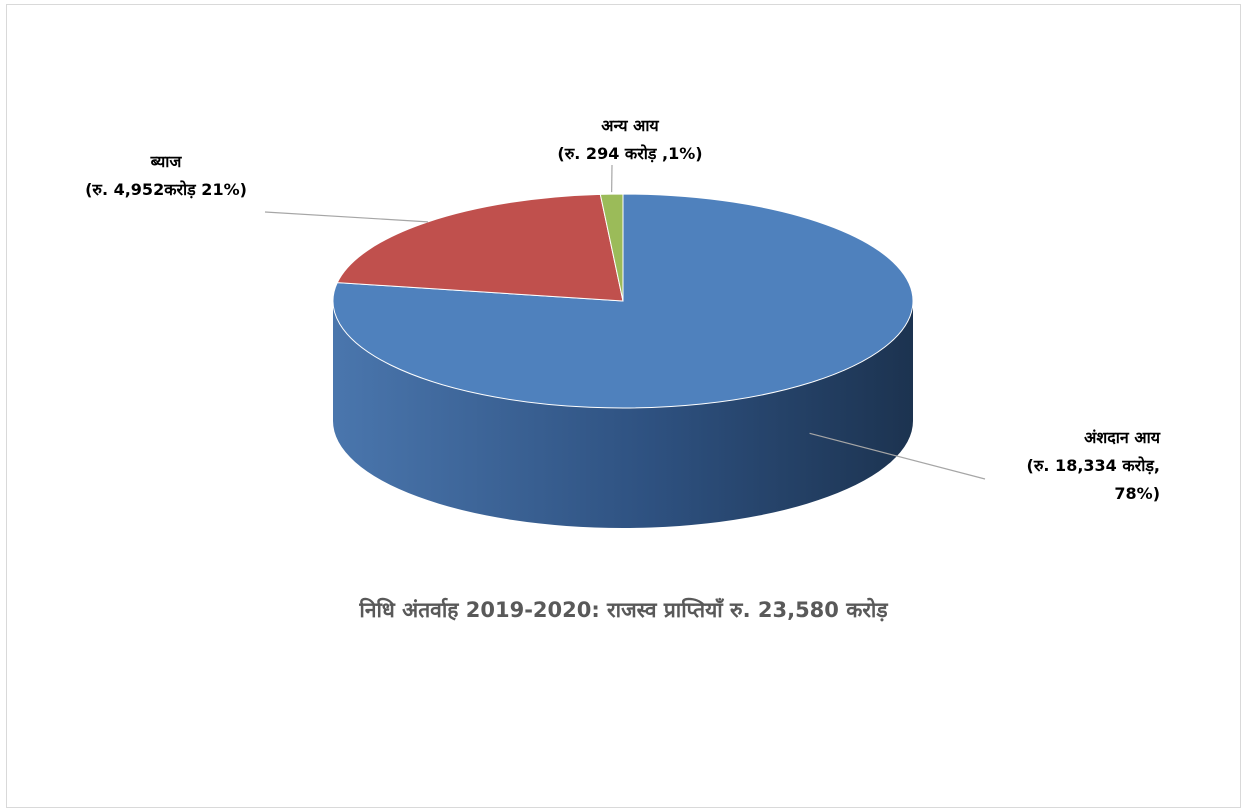  Describe the element at coordinates (480, 247) in the screenshot. I see `pie-slice-interest` at that location.